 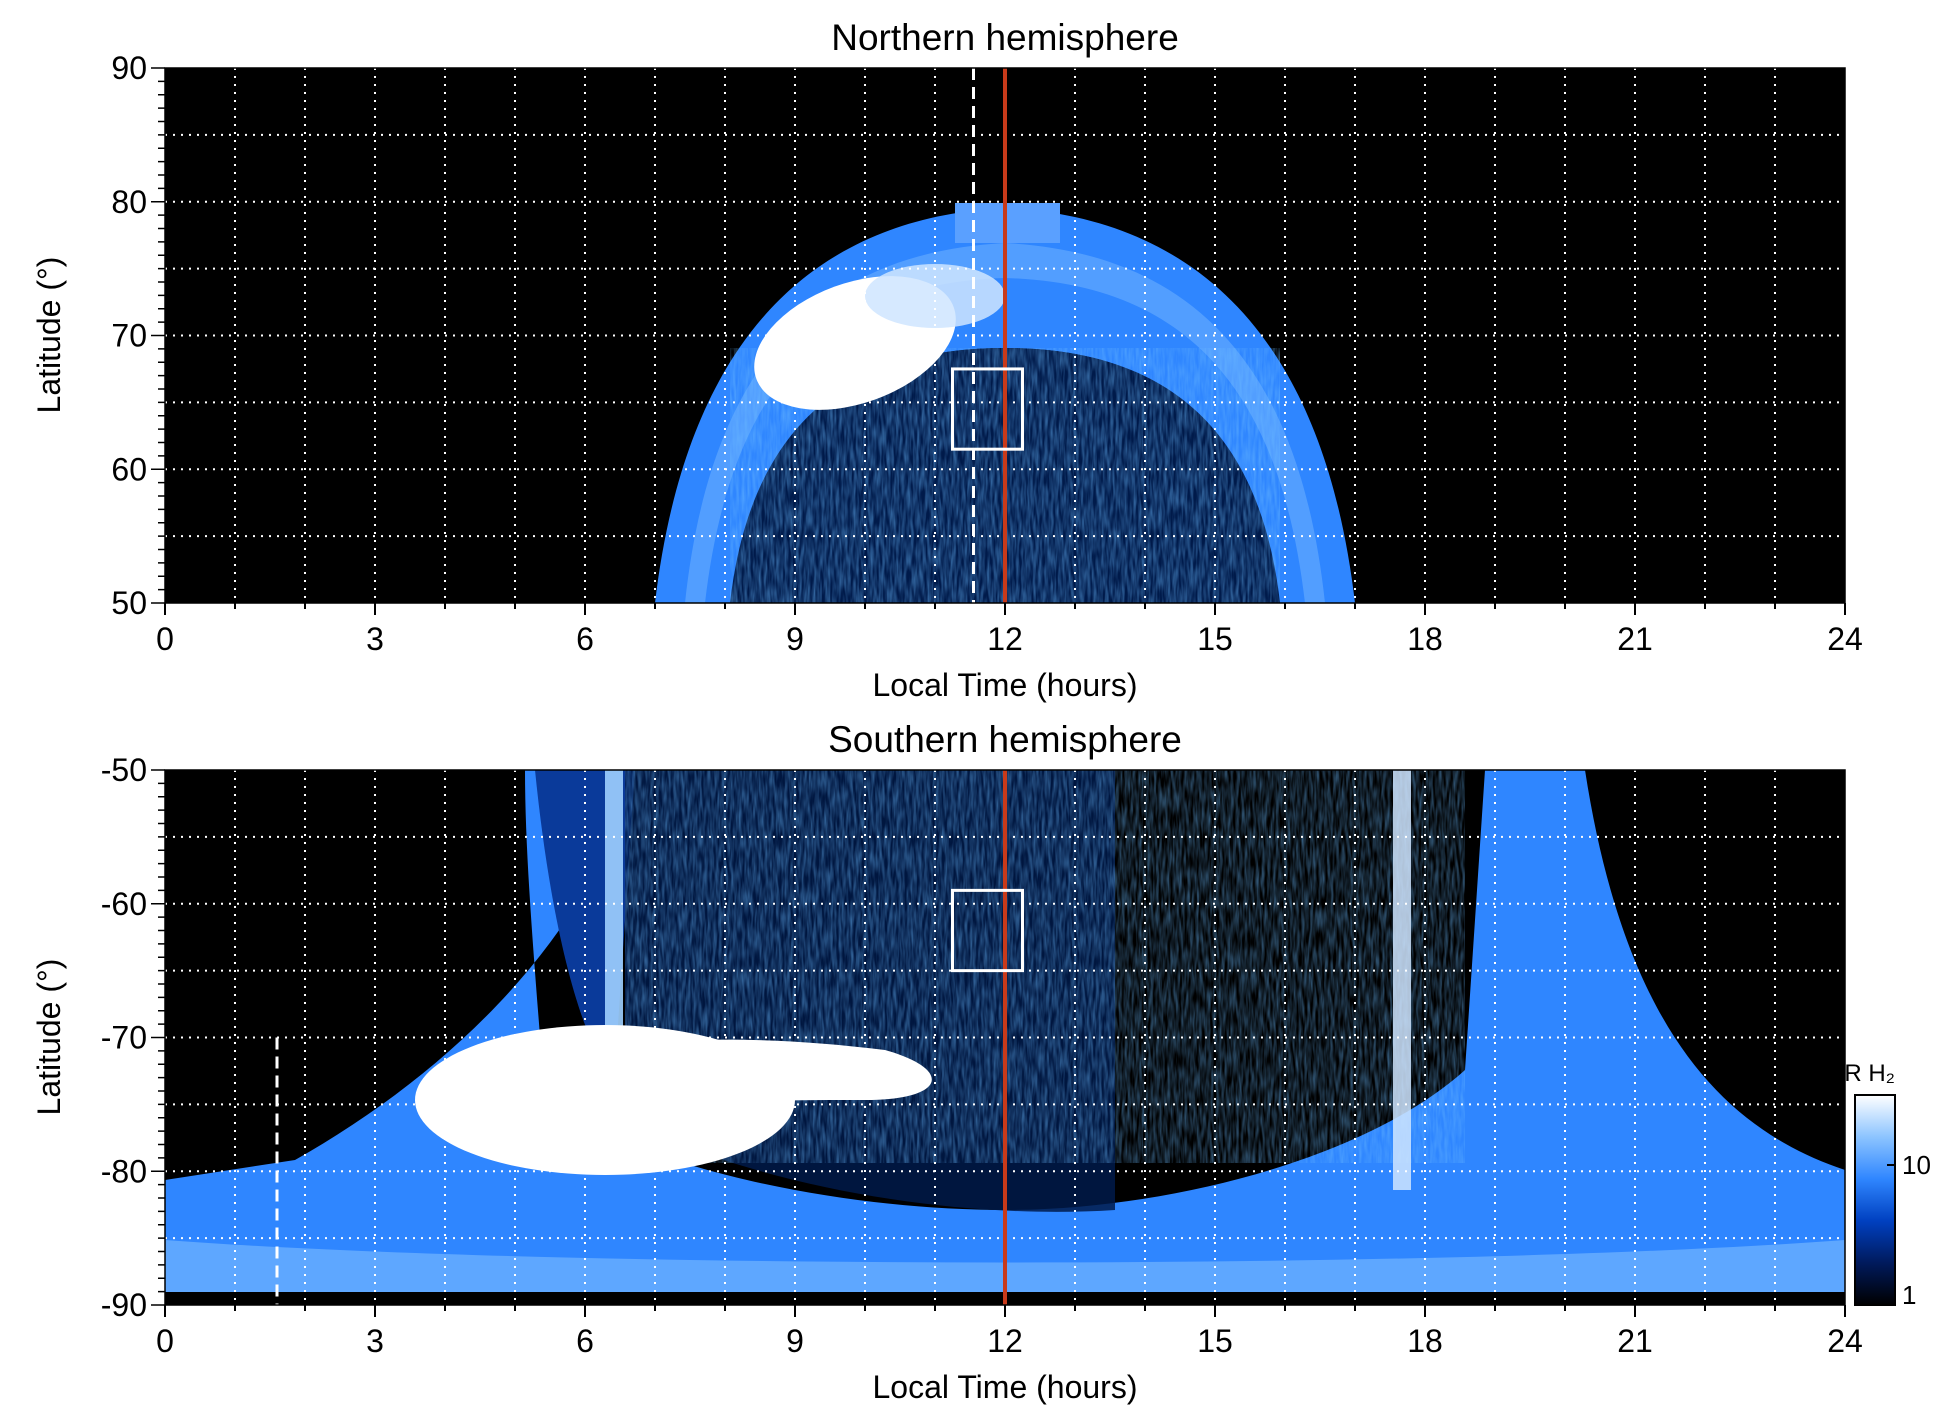 I want to click on northern-y-tick-label: 50, so click(x=129, y=603).